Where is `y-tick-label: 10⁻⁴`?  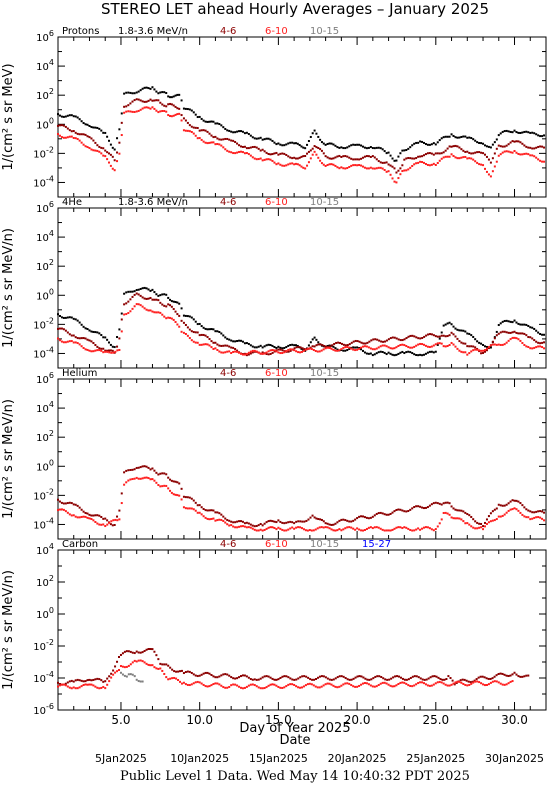
y-tick-label: 10⁻⁴ is located at coordinates (43, 523).